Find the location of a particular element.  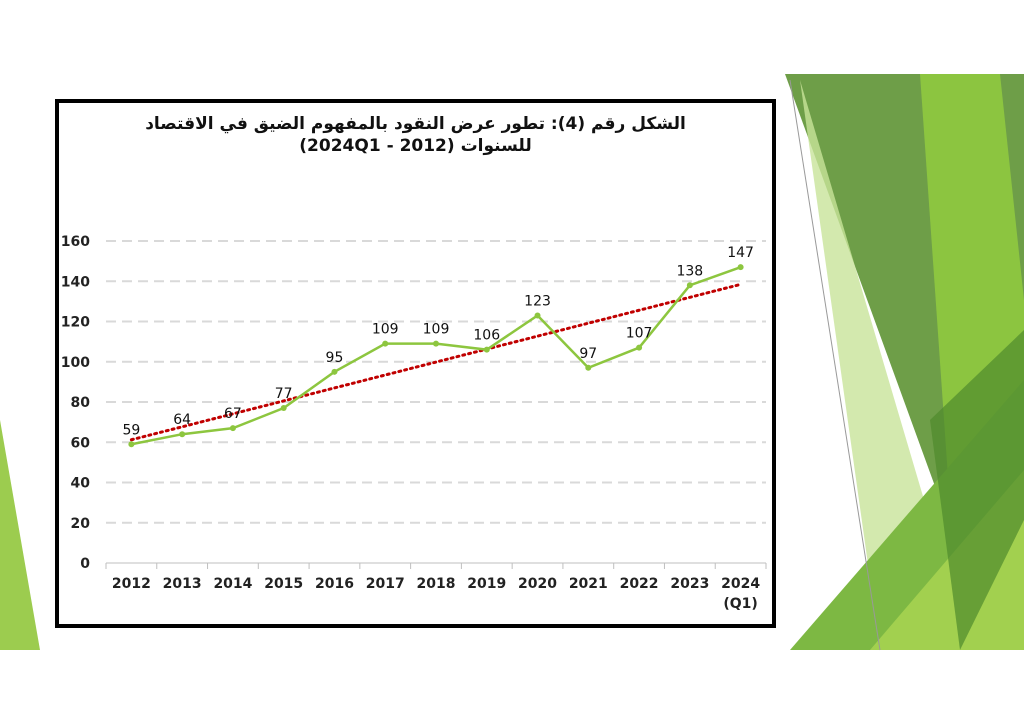

bg-shape-left is located at coordinates (20, 535).